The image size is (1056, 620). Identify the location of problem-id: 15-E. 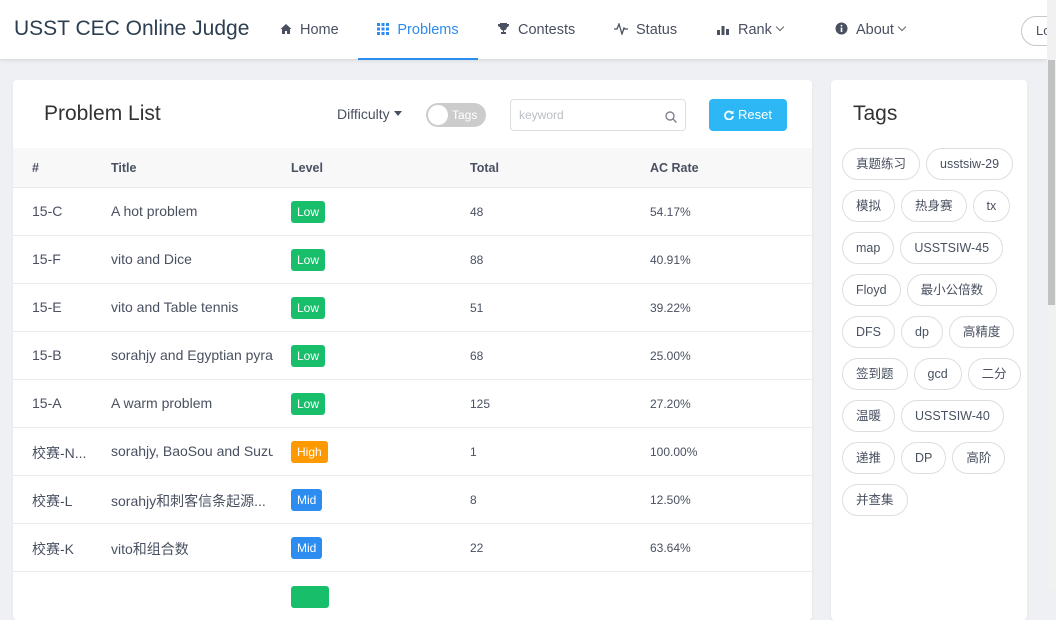
(47, 307).